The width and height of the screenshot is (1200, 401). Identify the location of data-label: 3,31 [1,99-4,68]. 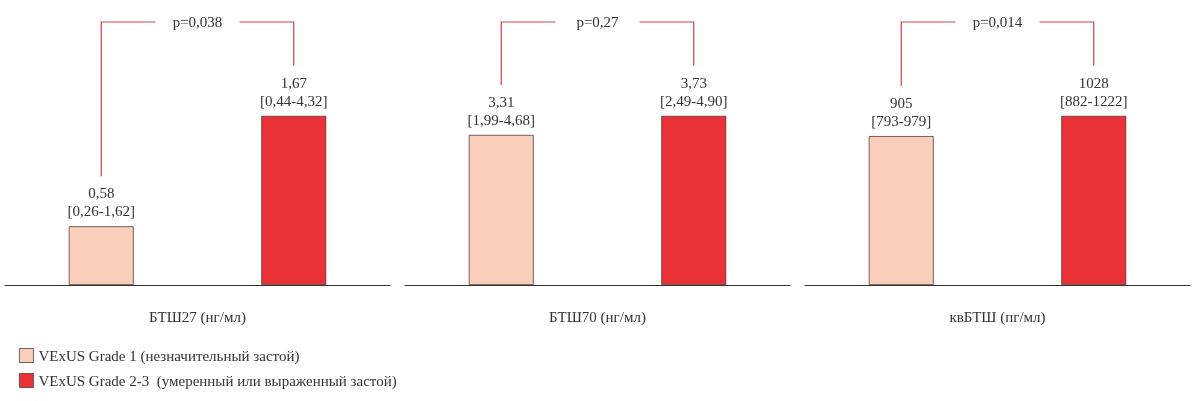
(501, 110).